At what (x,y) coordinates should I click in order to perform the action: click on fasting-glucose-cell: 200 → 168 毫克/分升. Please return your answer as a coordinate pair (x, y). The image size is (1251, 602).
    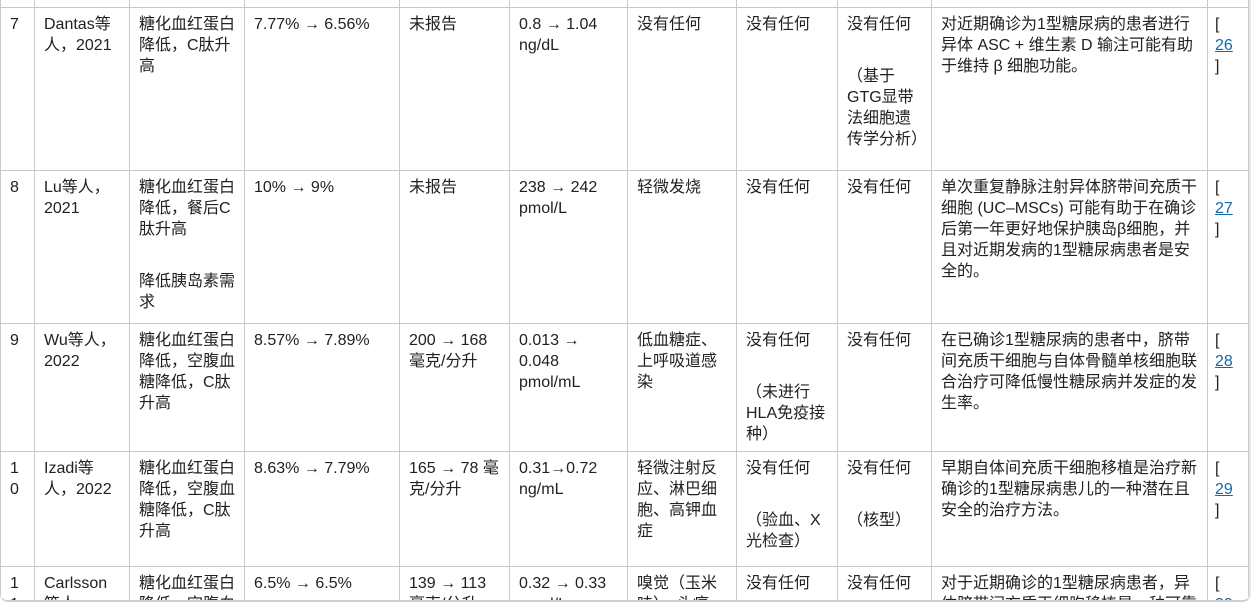
    Looking at the image, I should click on (454, 387).